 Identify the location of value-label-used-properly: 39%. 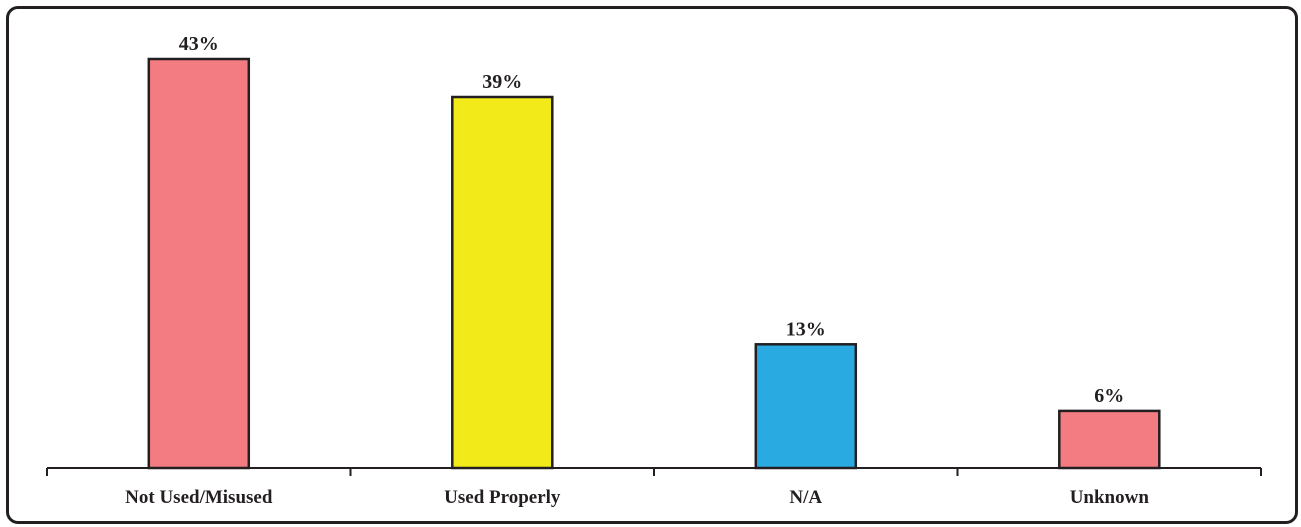
(502, 82).